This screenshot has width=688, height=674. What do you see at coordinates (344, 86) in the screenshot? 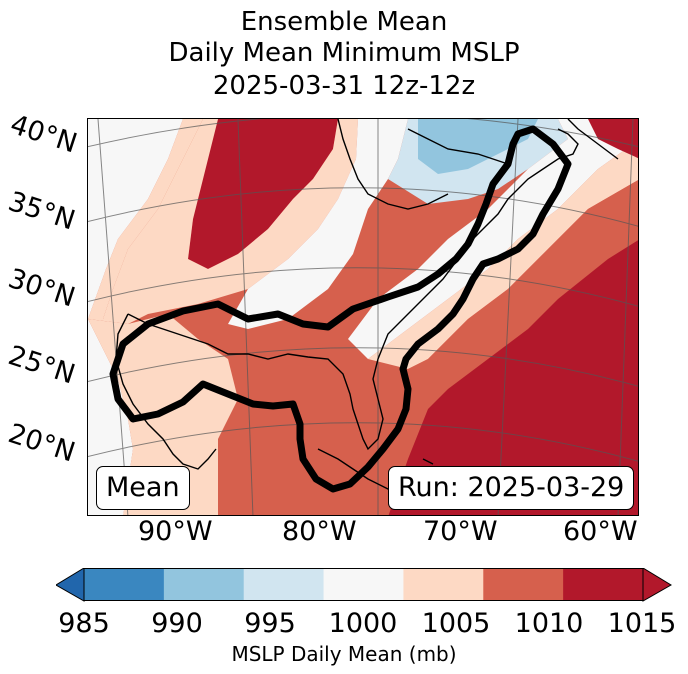
I see `title-line-3: 2025-03-31 12z-12z` at bounding box center [344, 86].